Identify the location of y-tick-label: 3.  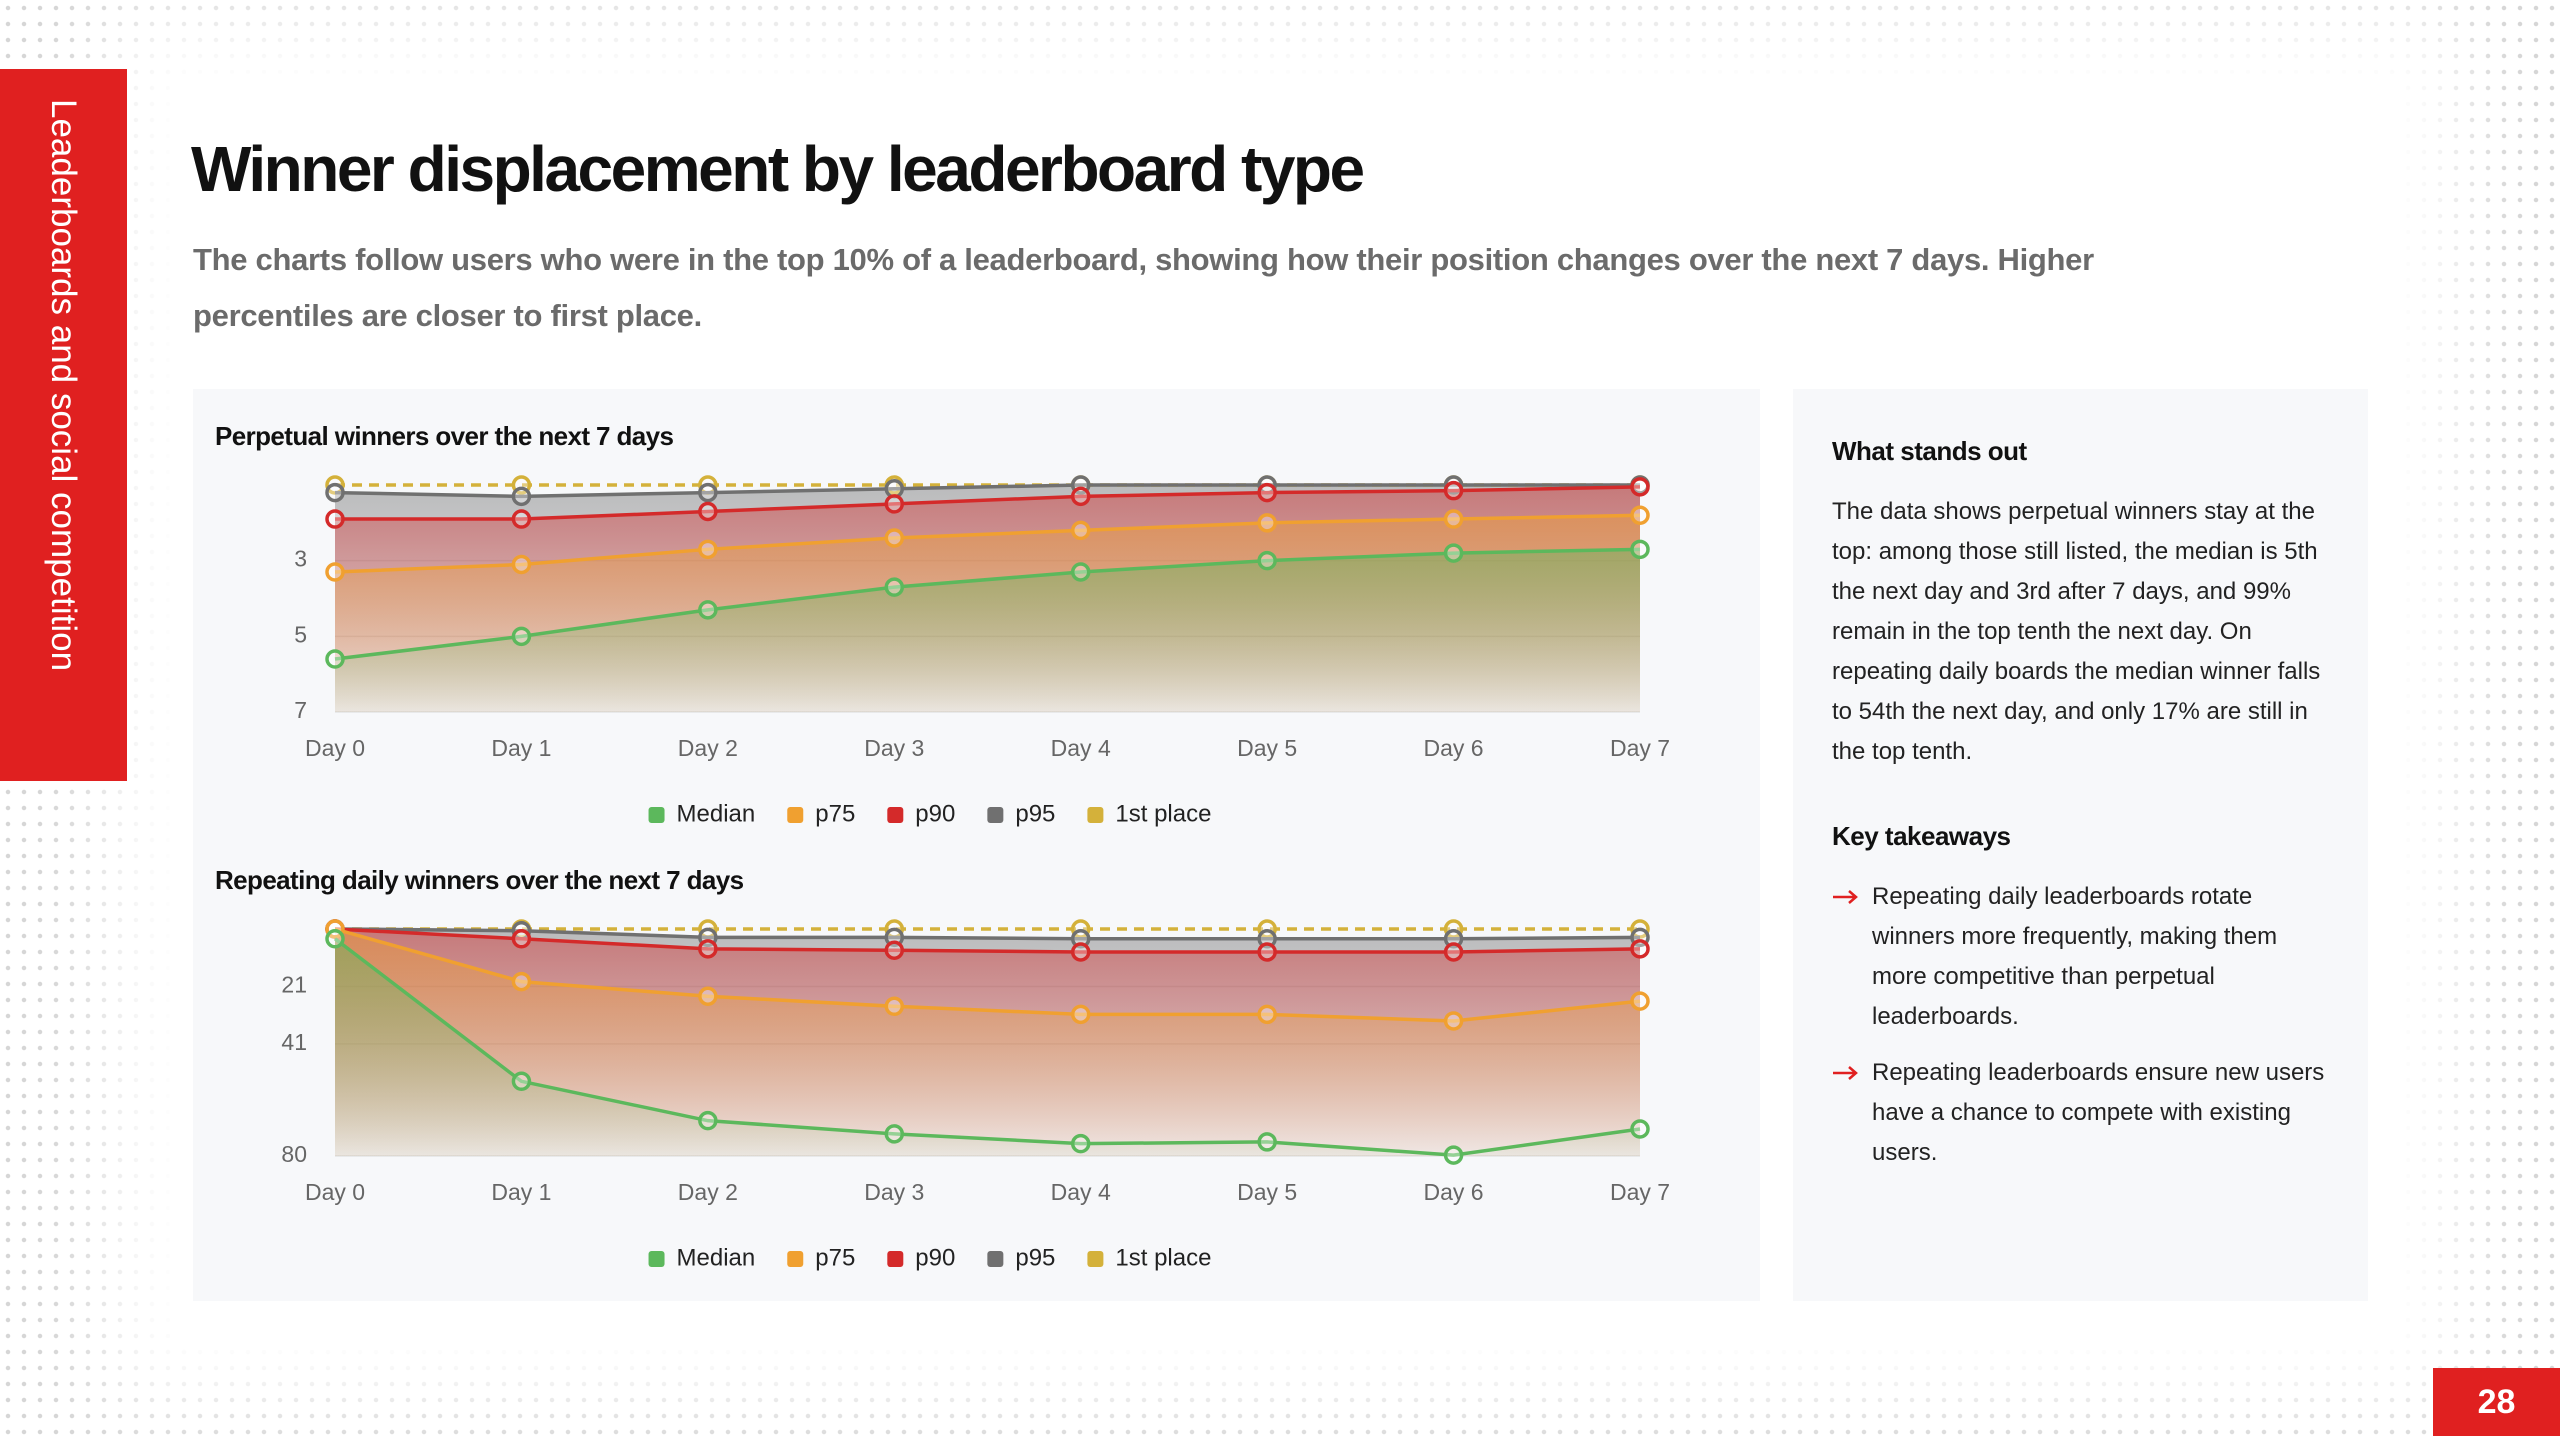
(300, 559).